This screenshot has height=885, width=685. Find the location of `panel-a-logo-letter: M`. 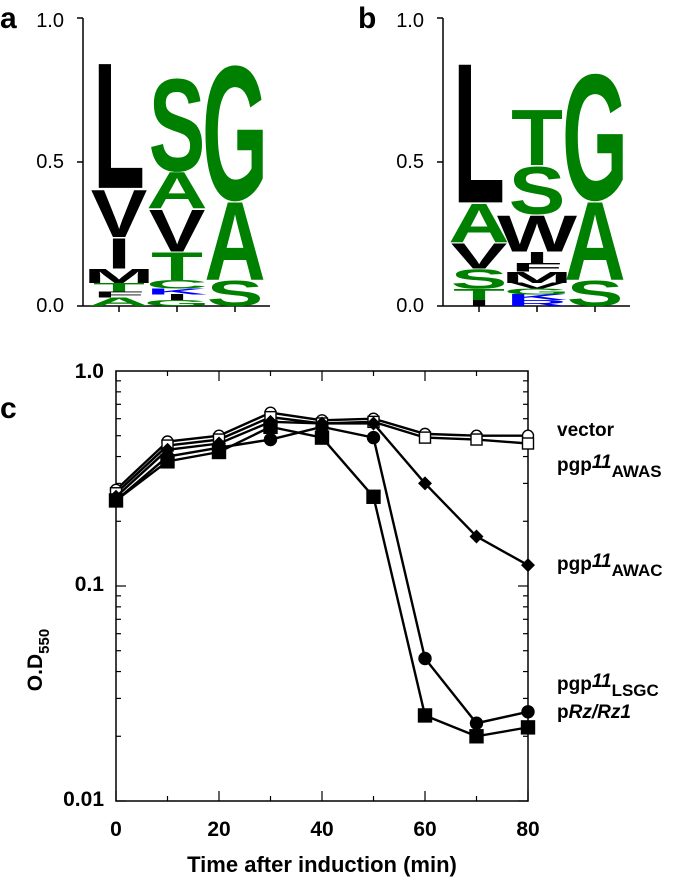

panel-a-logo-letter: M is located at coordinates (119, 276).